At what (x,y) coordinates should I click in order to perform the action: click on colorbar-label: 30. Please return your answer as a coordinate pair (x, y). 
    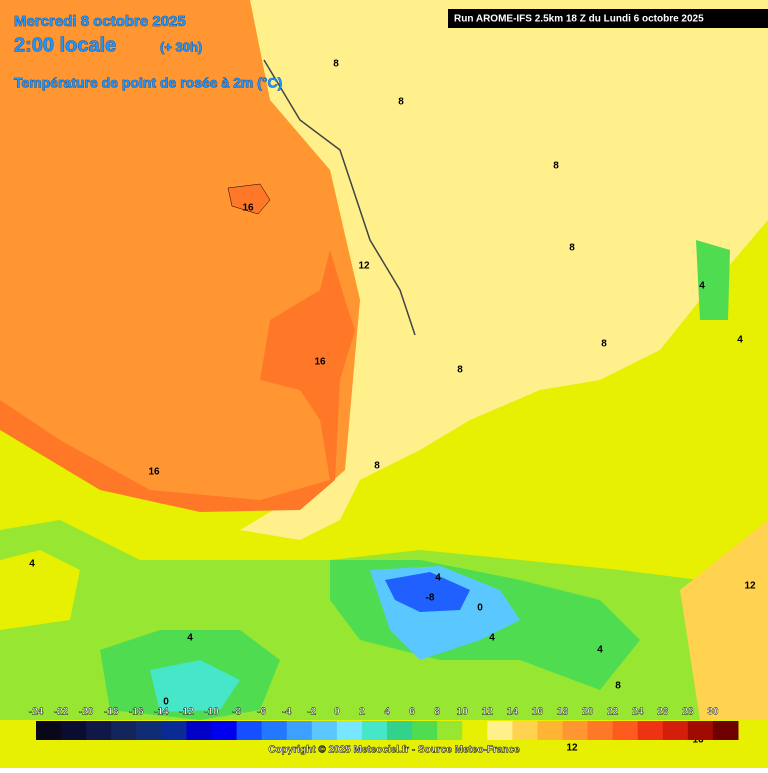
    Looking at the image, I should click on (713, 712).